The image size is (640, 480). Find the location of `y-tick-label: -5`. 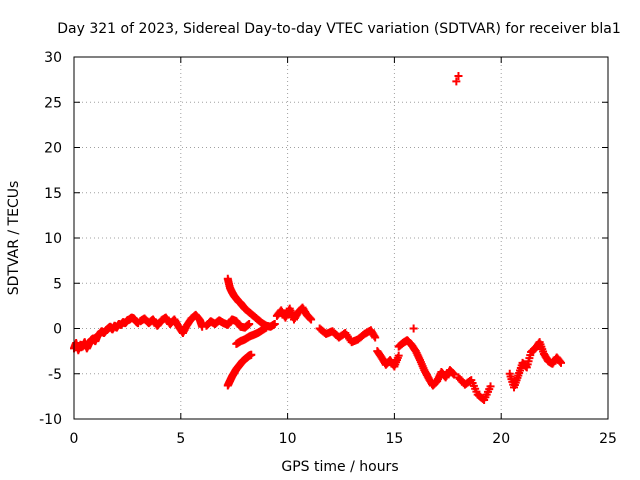

y-tick-label: -5 is located at coordinates (55, 375).